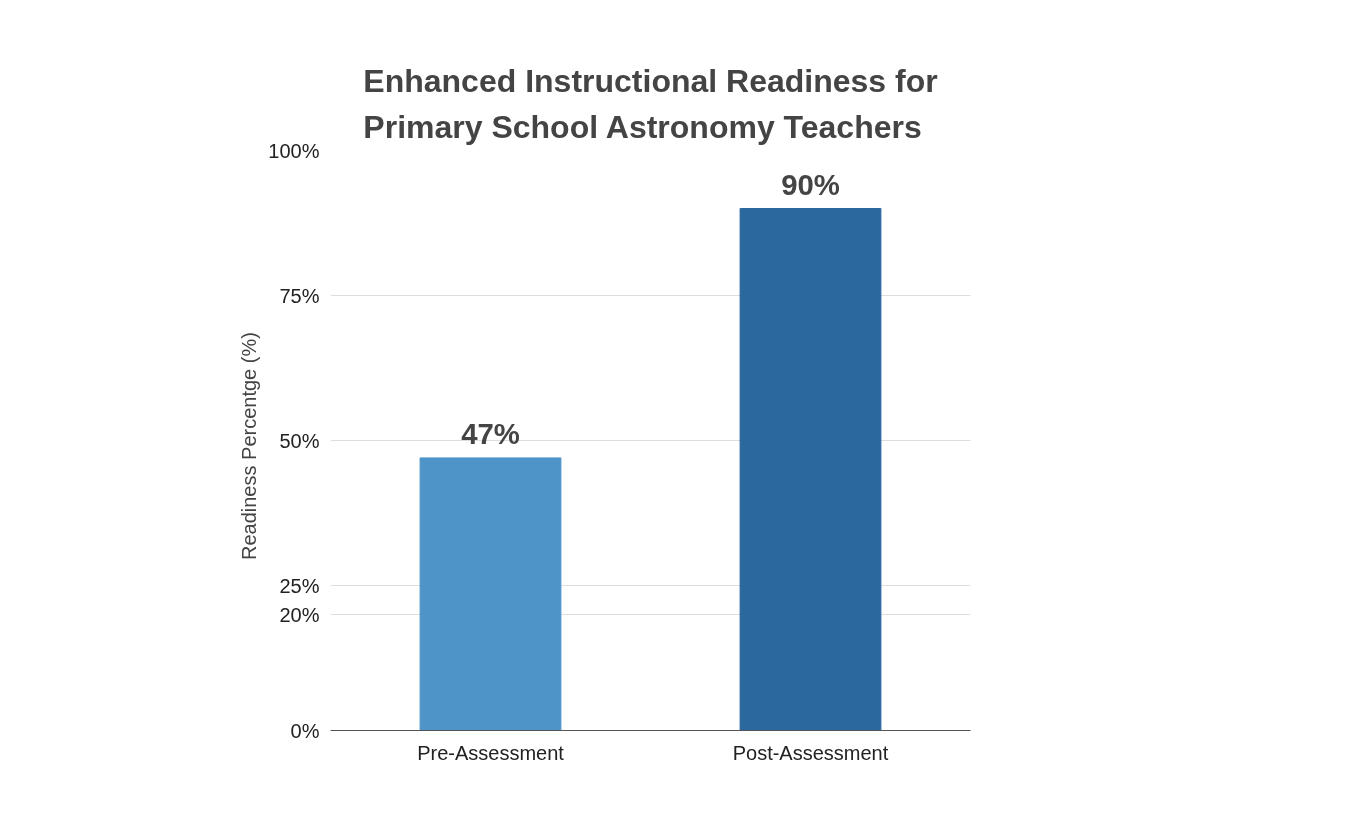 The height and width of the screenshot is (827, 1349). Describe the element at coordinates (299, 614) in the screenshot. I see `y-tick-label: 20%` at that location.